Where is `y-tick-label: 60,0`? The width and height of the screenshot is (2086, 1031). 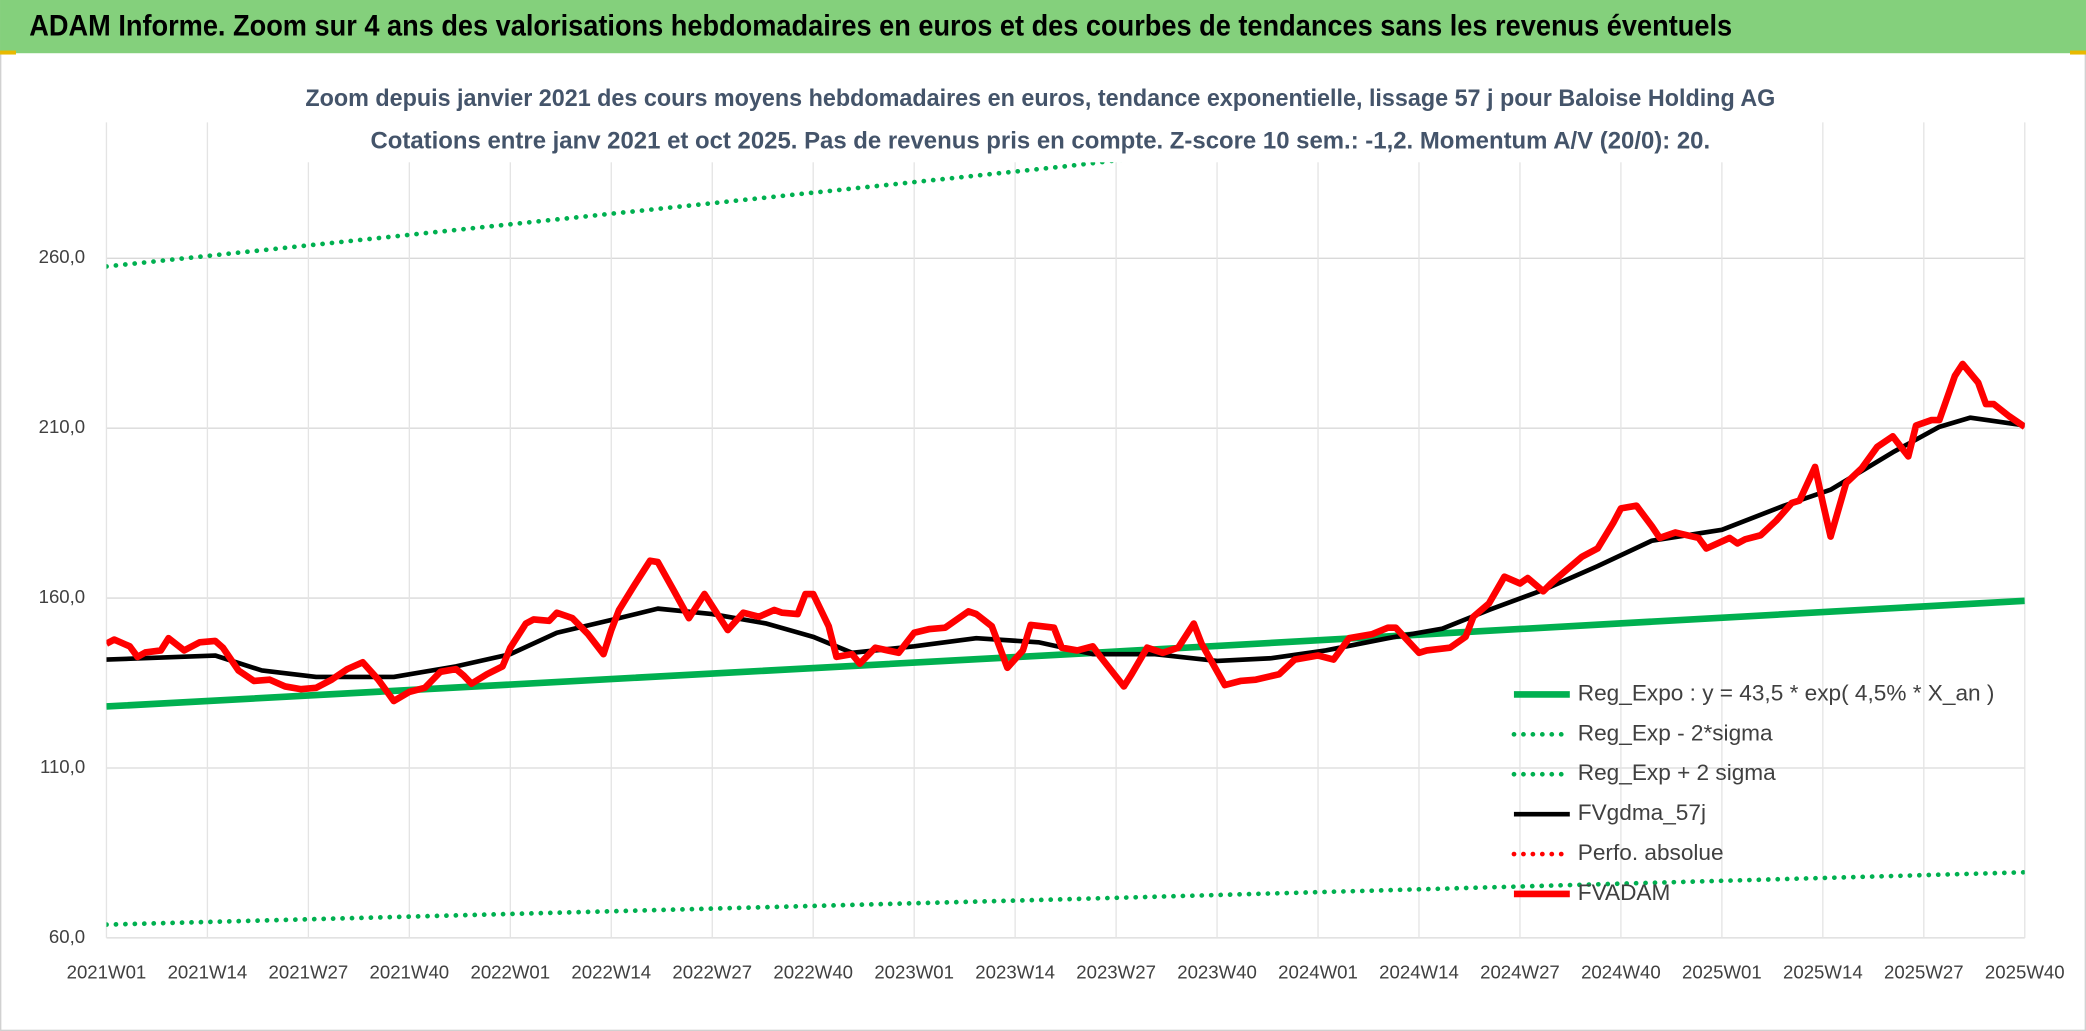
y-tick-label: 60,0 is located at coordinates (67, 936).